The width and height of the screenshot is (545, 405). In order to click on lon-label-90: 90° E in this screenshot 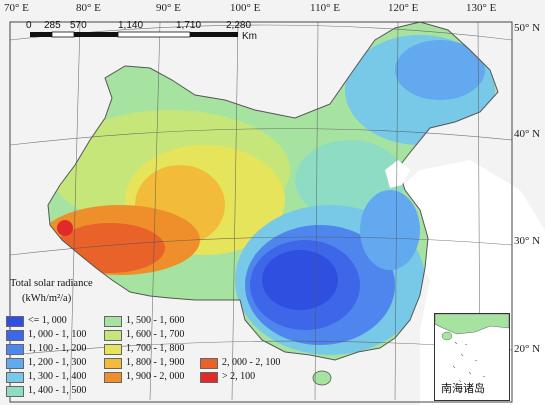, I will do `click(168, 8)`.